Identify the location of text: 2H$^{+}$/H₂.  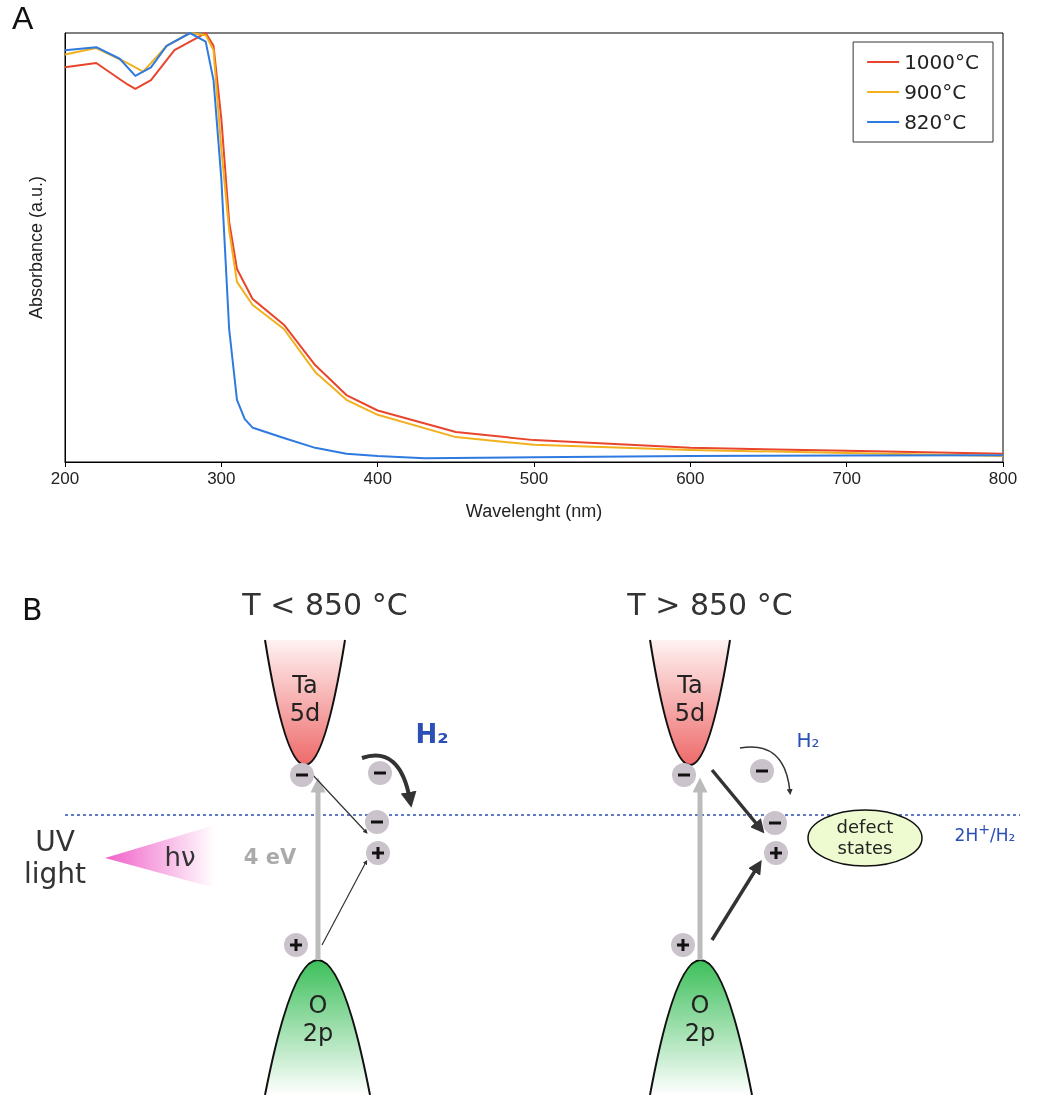
(985, 833).